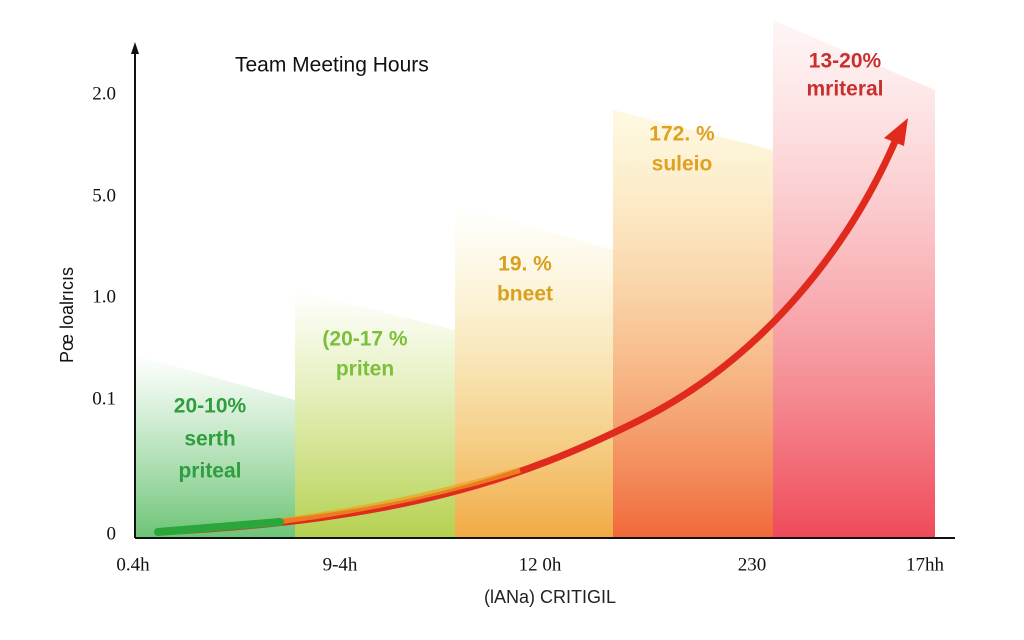  I want to click on y-axis-title: Pœ loalrıcıs, so click(67, 315).